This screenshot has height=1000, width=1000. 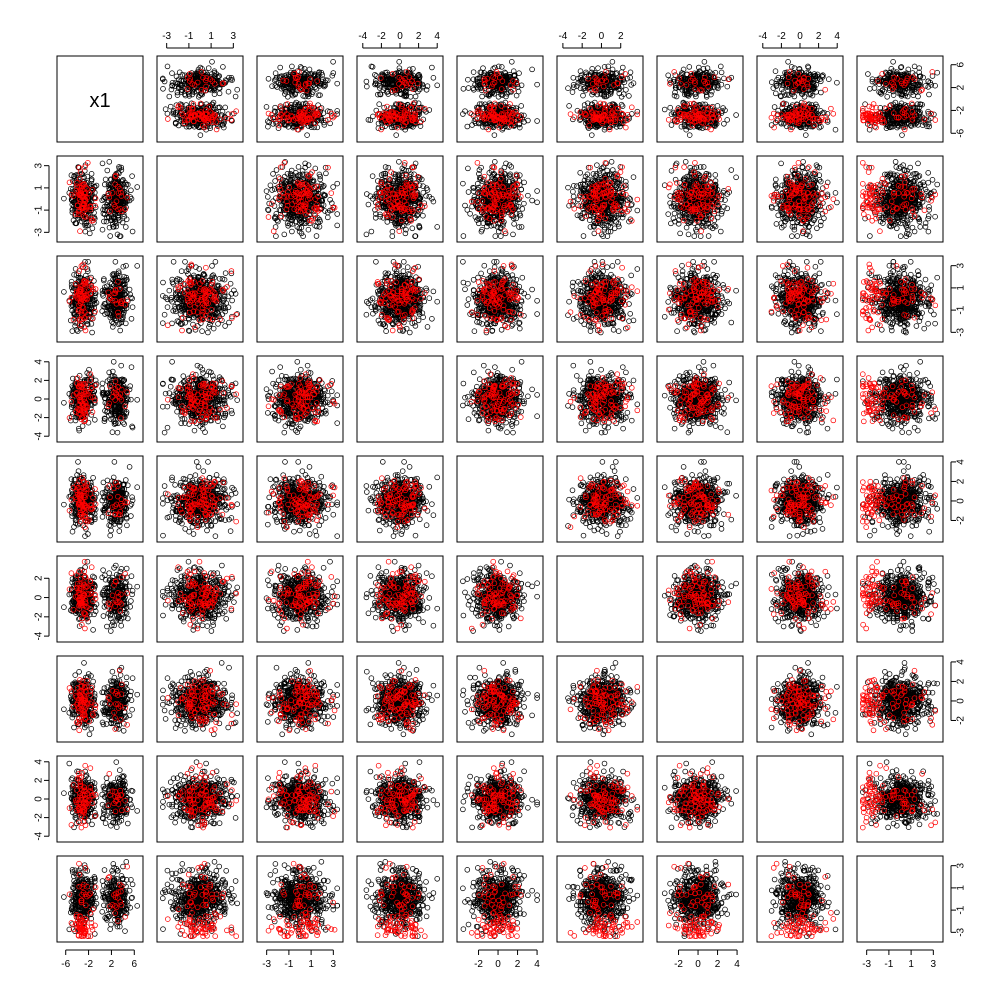 I want to click on diagonal-label: x1, so click(x=99, y=101).